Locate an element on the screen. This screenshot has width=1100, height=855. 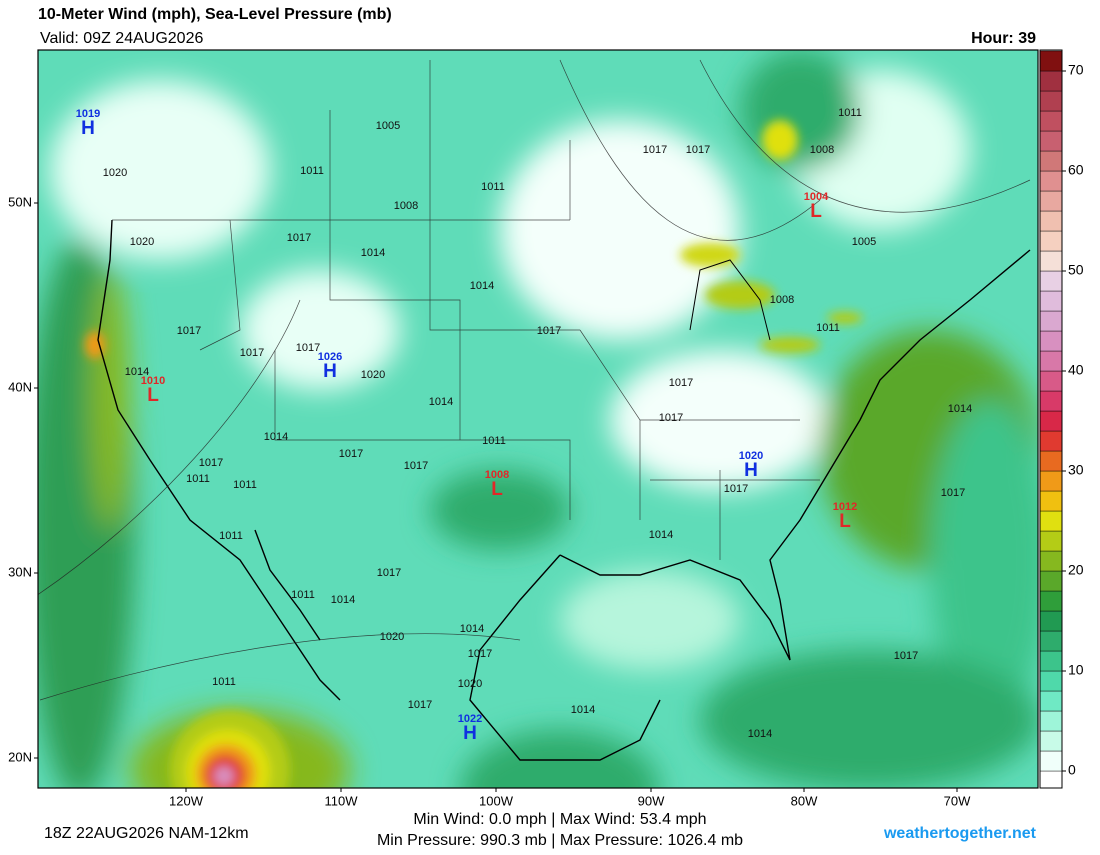
colorbar-frame is located at coordinates (1051, 419).